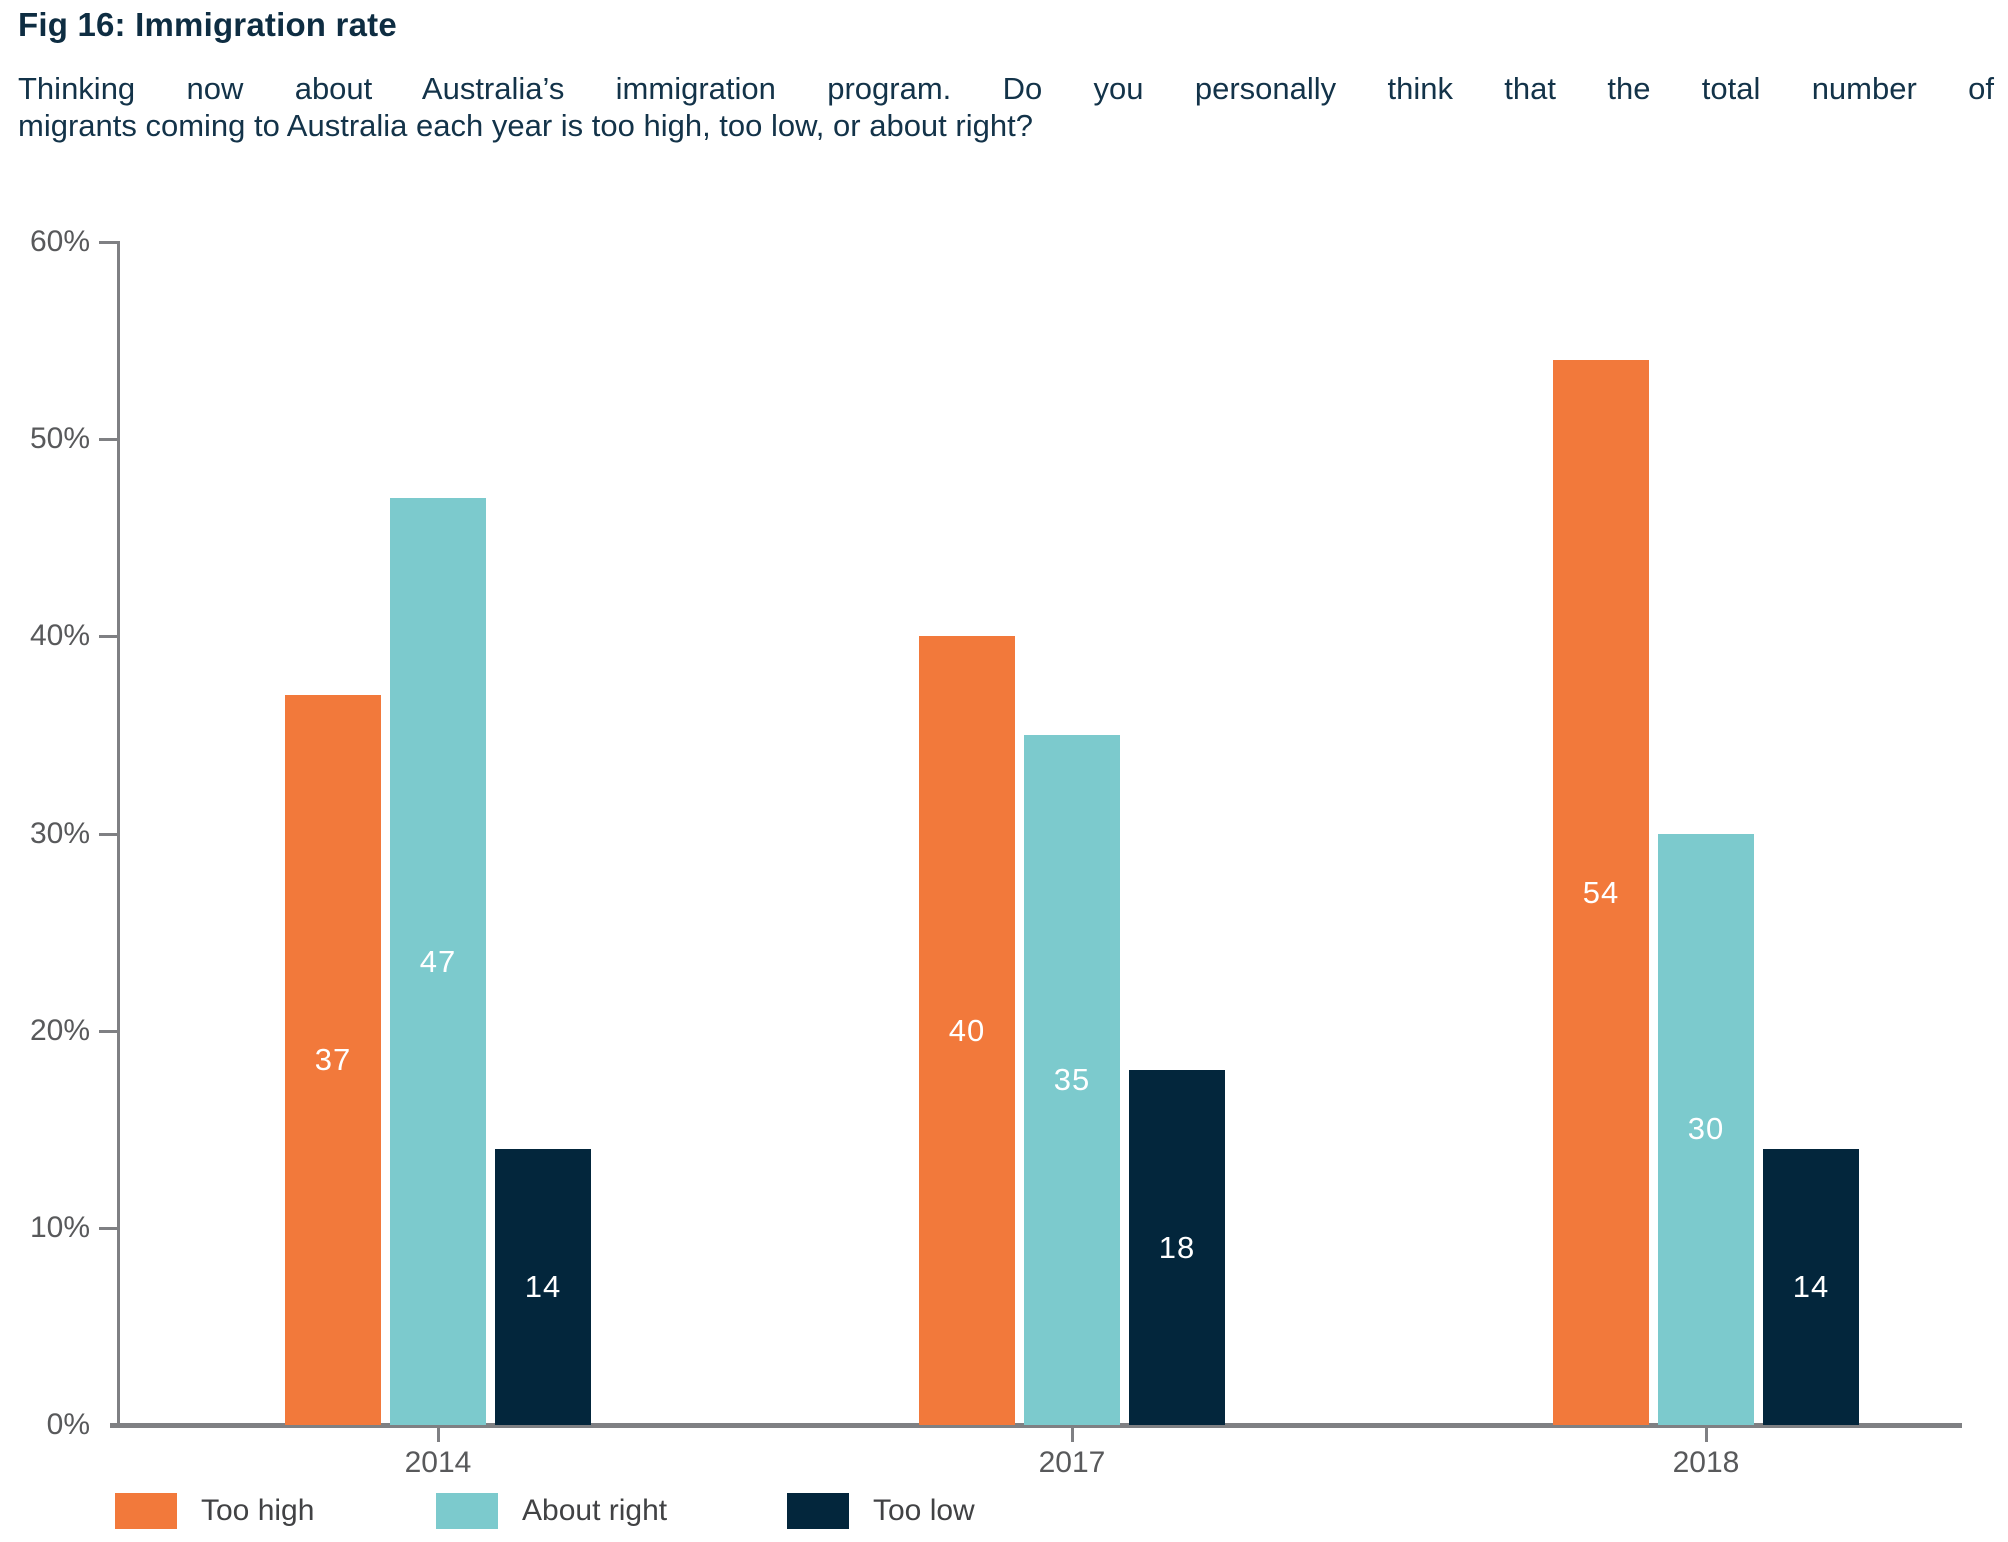 The image size is (2008, 1542). What do you see at coordinates (207, 24) in the screenshot?
I see `figure-title: Fig 16: Immigration rate` at bounding box center [207, 24].